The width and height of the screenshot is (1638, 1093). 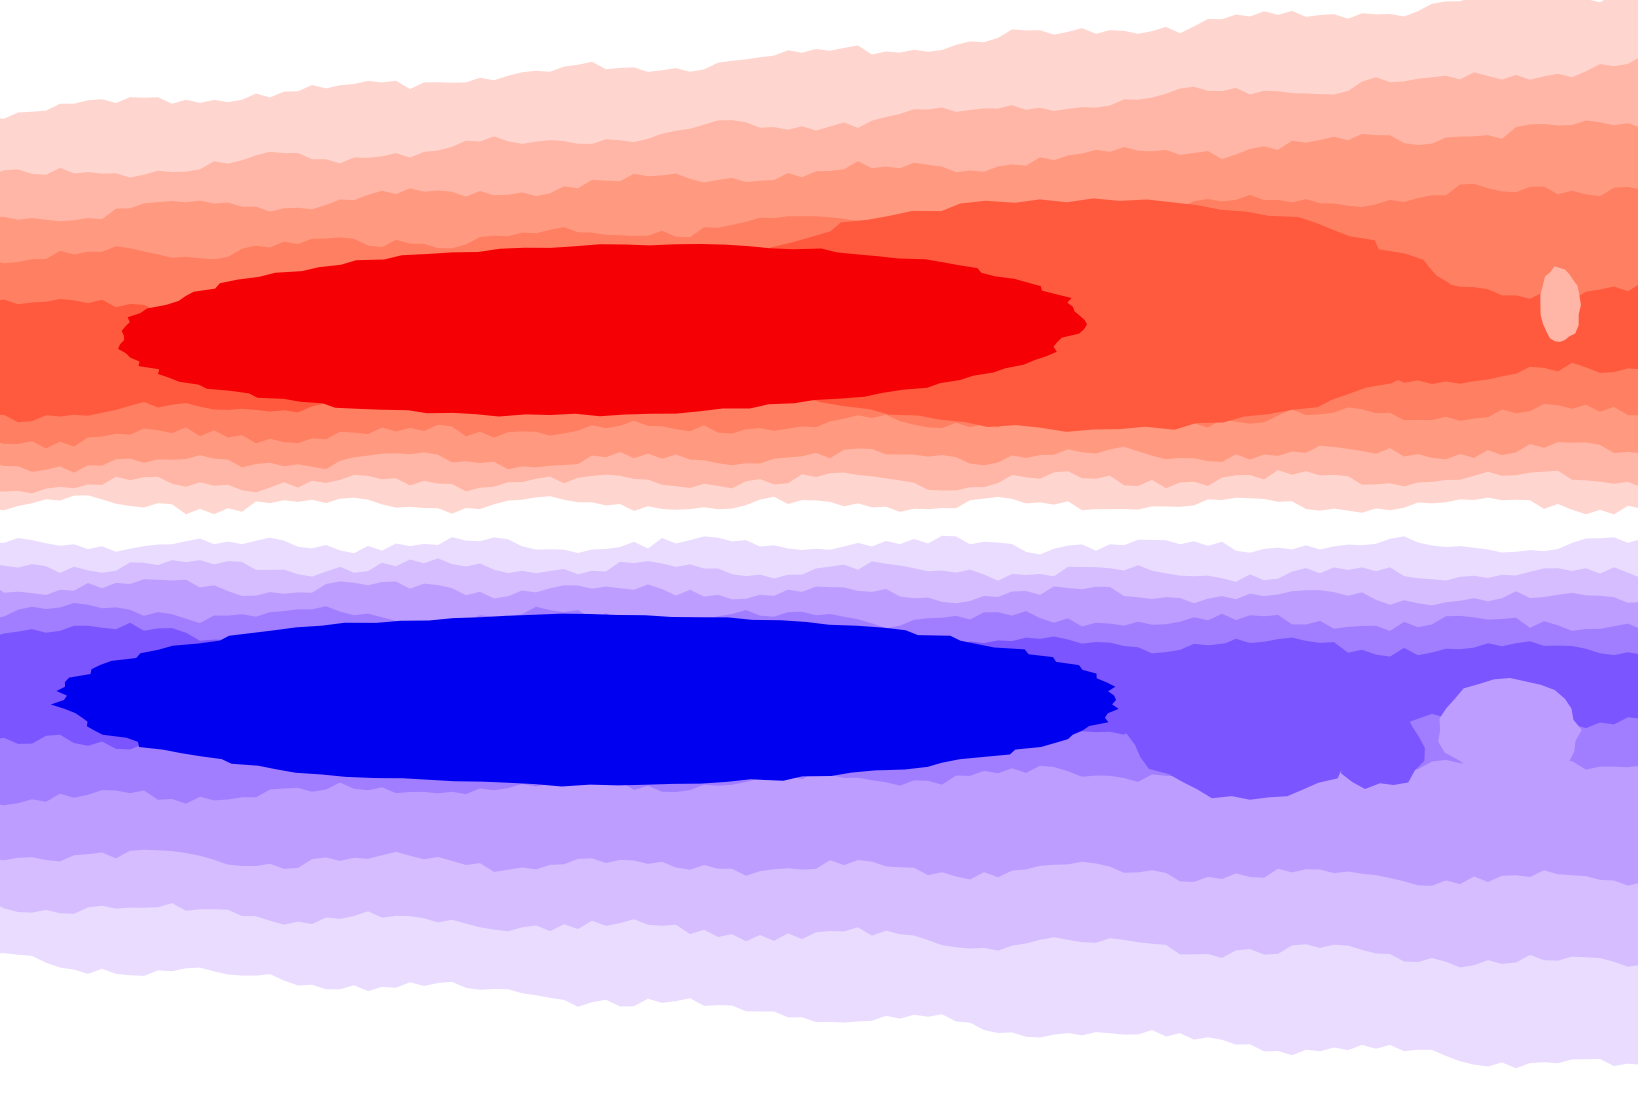 What do you see at coordinates (1382, 747) in the screenshot?
I see `negative-right-pocket` at bounding box center [1382, 747].